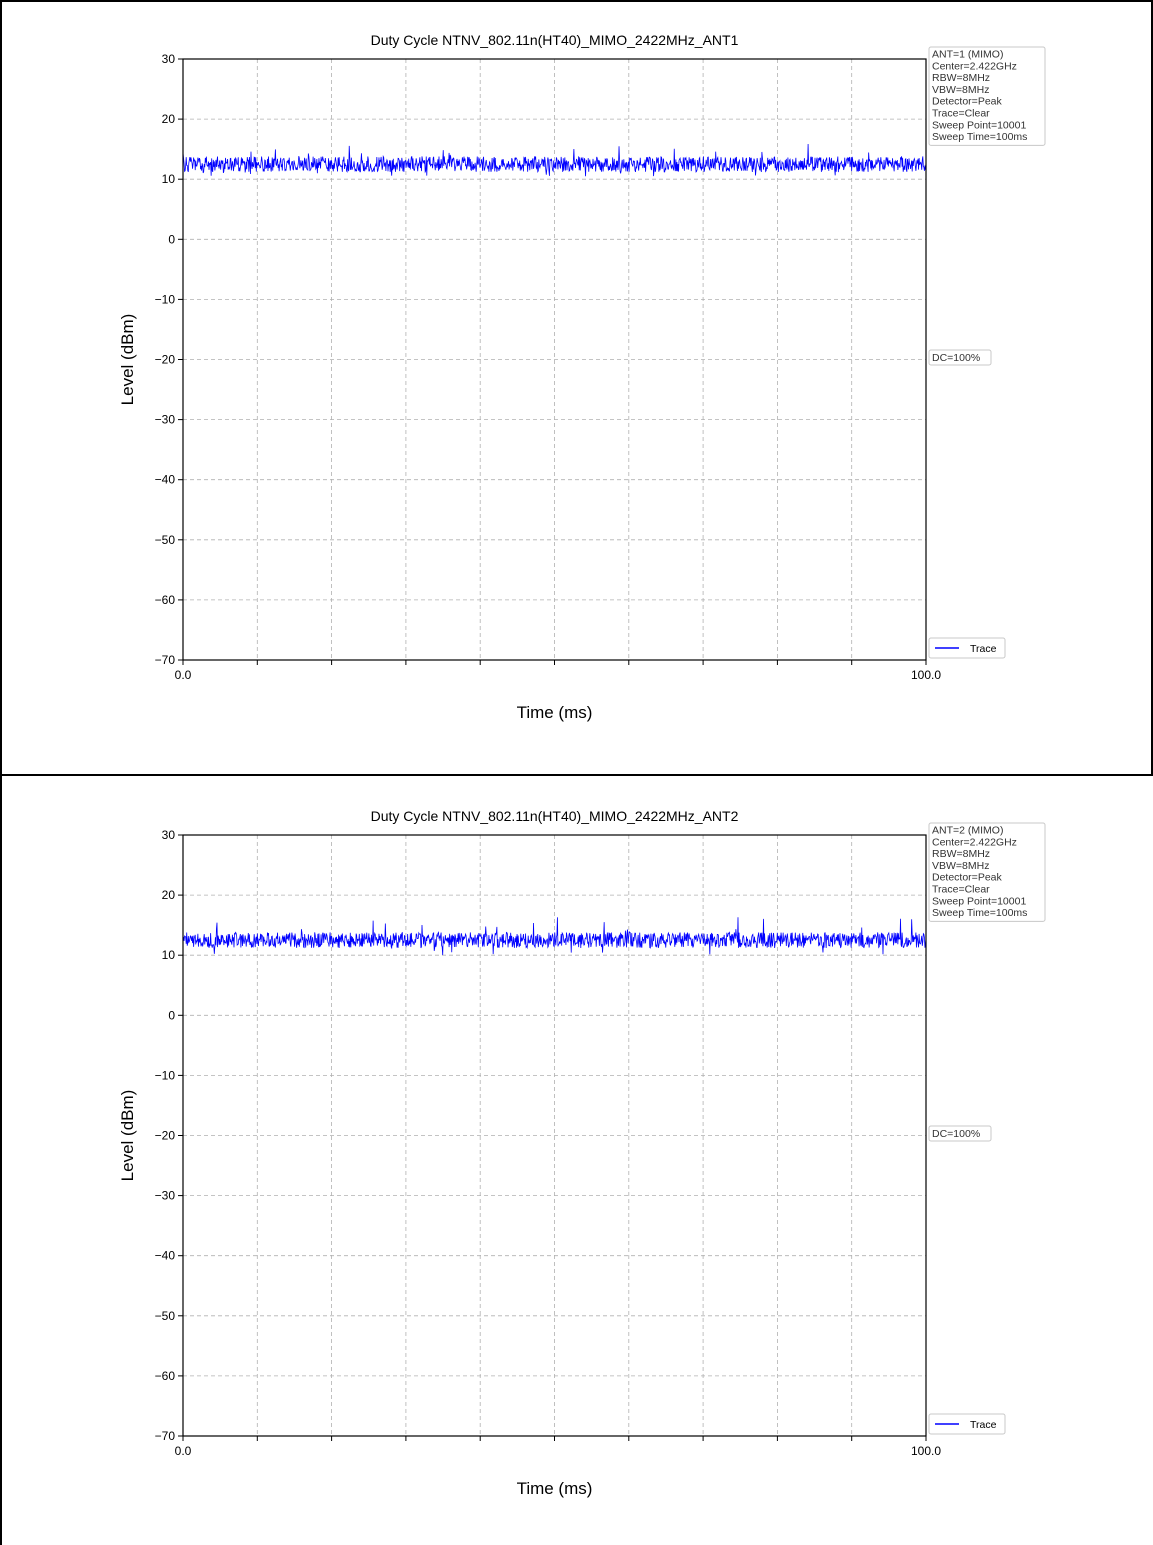 The height and width of the screenshot is (1545, 1153). What do you see at coordinates (967, 831) in the screenshot?
I see `info-box-line: ANT=2 (MIMO)` at bounding box center [967, 831].